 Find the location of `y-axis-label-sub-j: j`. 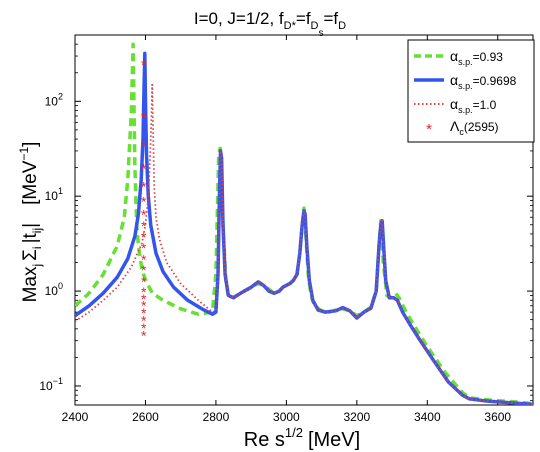

y-axis-label-sub-j: j is located at coordinates (37, 266).